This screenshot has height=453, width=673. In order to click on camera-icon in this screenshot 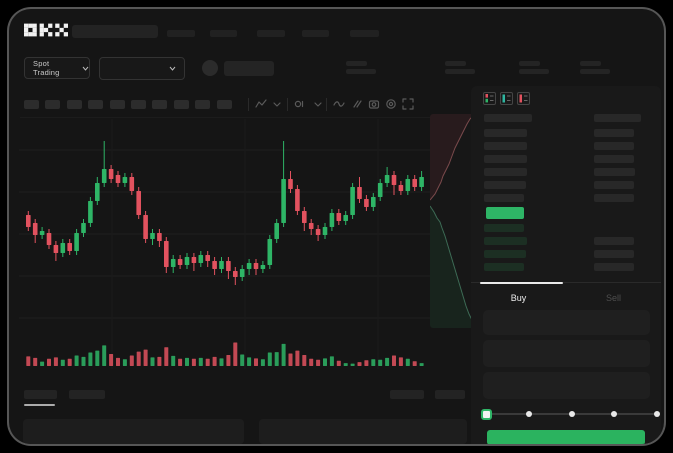, I will do `click(374, 104)`.